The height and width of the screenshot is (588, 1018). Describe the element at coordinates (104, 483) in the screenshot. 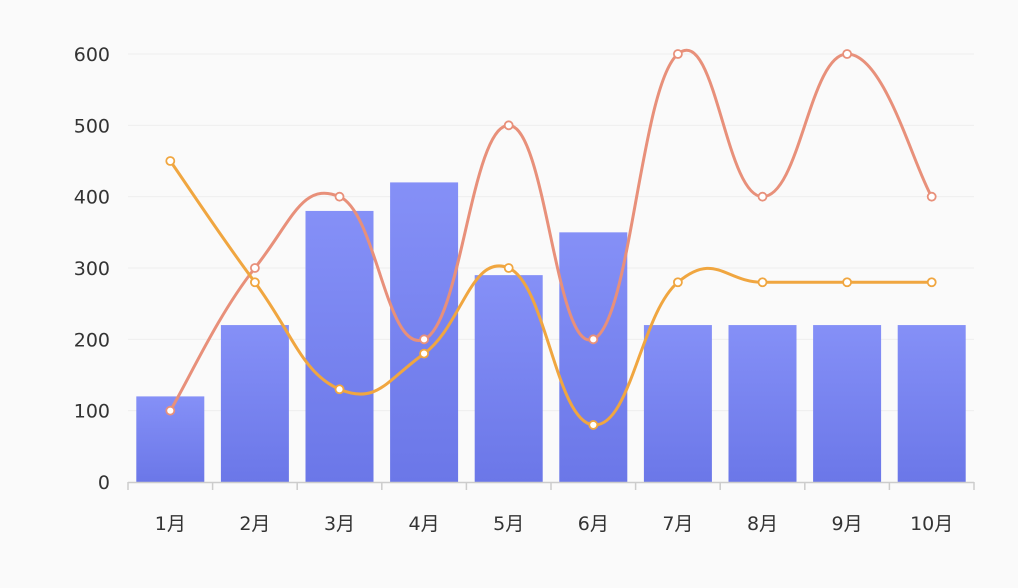

I see `y-tick-label: 0` at that location.